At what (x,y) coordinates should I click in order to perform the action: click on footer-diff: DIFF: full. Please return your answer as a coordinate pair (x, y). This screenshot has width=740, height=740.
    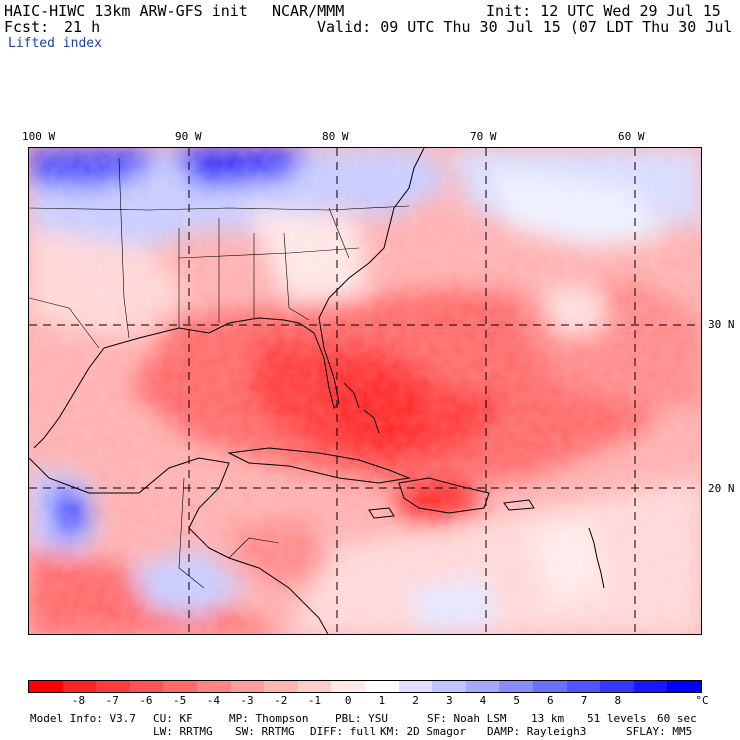
    Looking at the image, I should click on (343, 731).